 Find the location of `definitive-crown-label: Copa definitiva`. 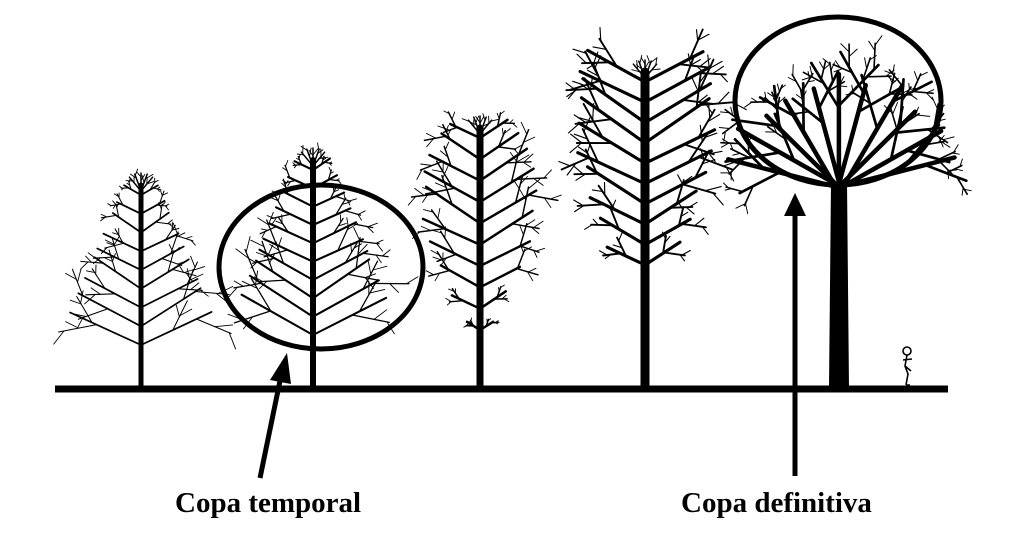

definitive-crown-label: Copa definitiva is located at coordinates (776, 503).